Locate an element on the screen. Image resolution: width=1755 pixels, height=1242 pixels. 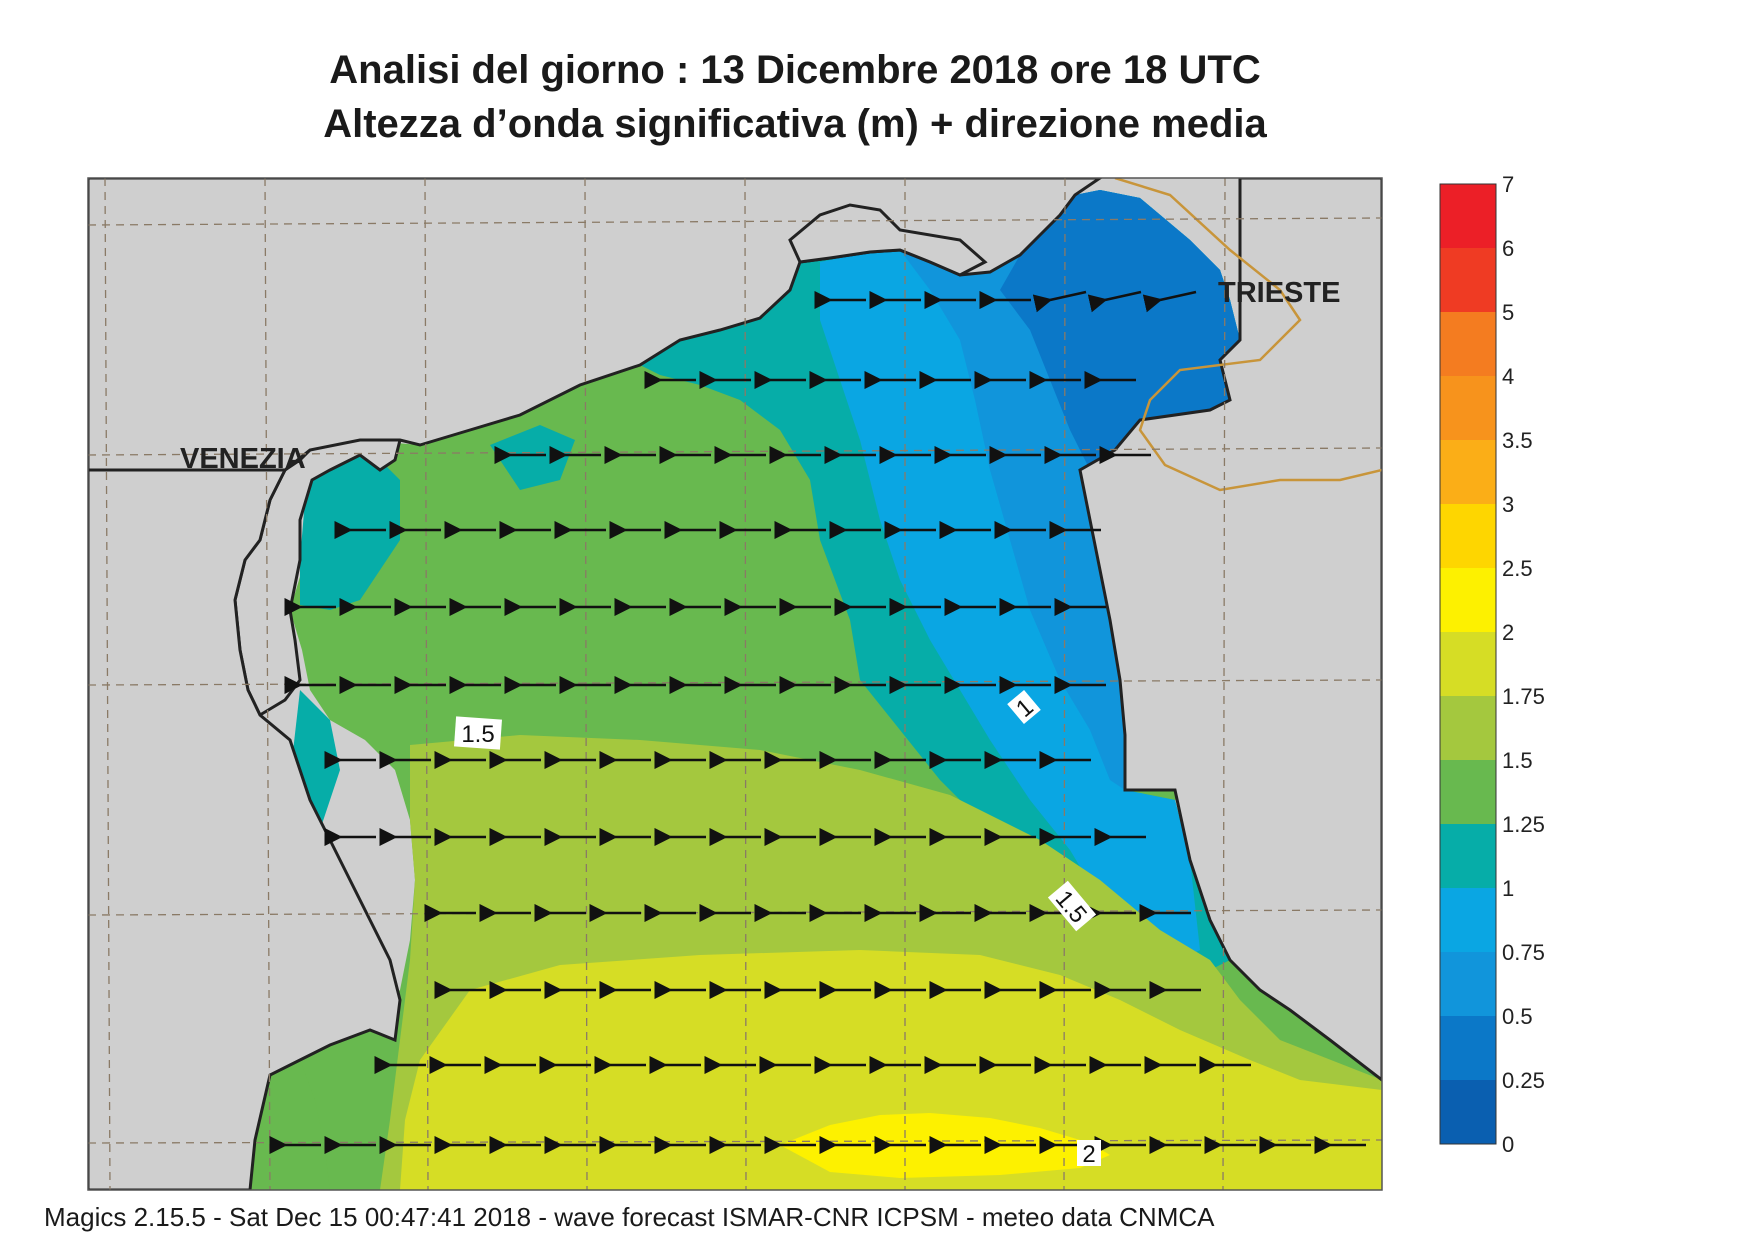
legend-tick-label: 0 is located at coordinates (1508, 1144).